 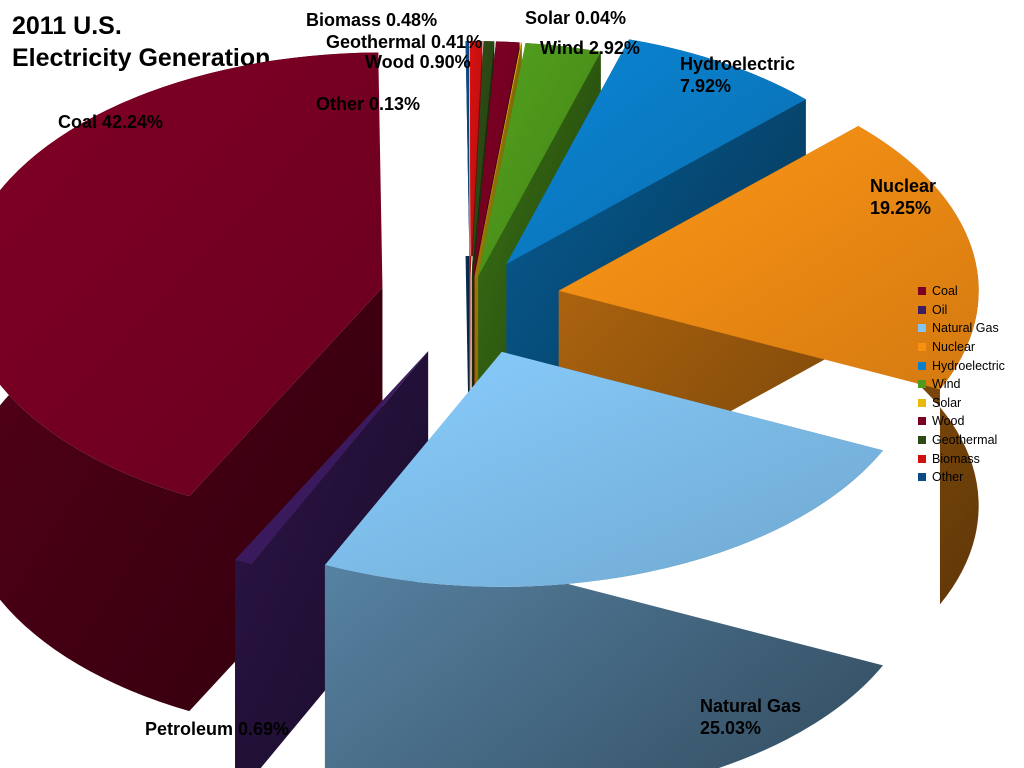 I want to click on legend-label-petroleum: Oil, so click(x=940, y=309).